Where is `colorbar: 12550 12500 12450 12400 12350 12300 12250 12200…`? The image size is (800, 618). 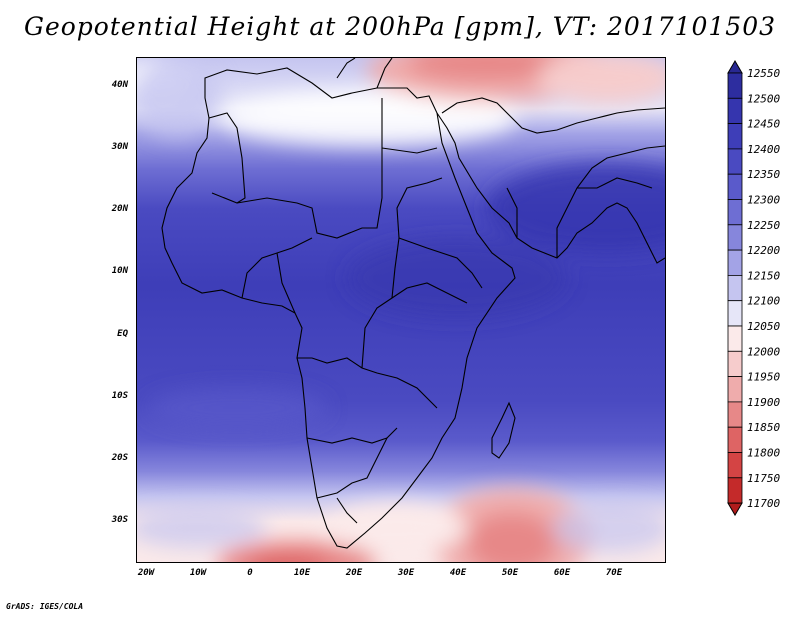
colorbar: 12550 12500 12450 12400 12350 12300 12250 12200… is located at coordinates (753, 288).